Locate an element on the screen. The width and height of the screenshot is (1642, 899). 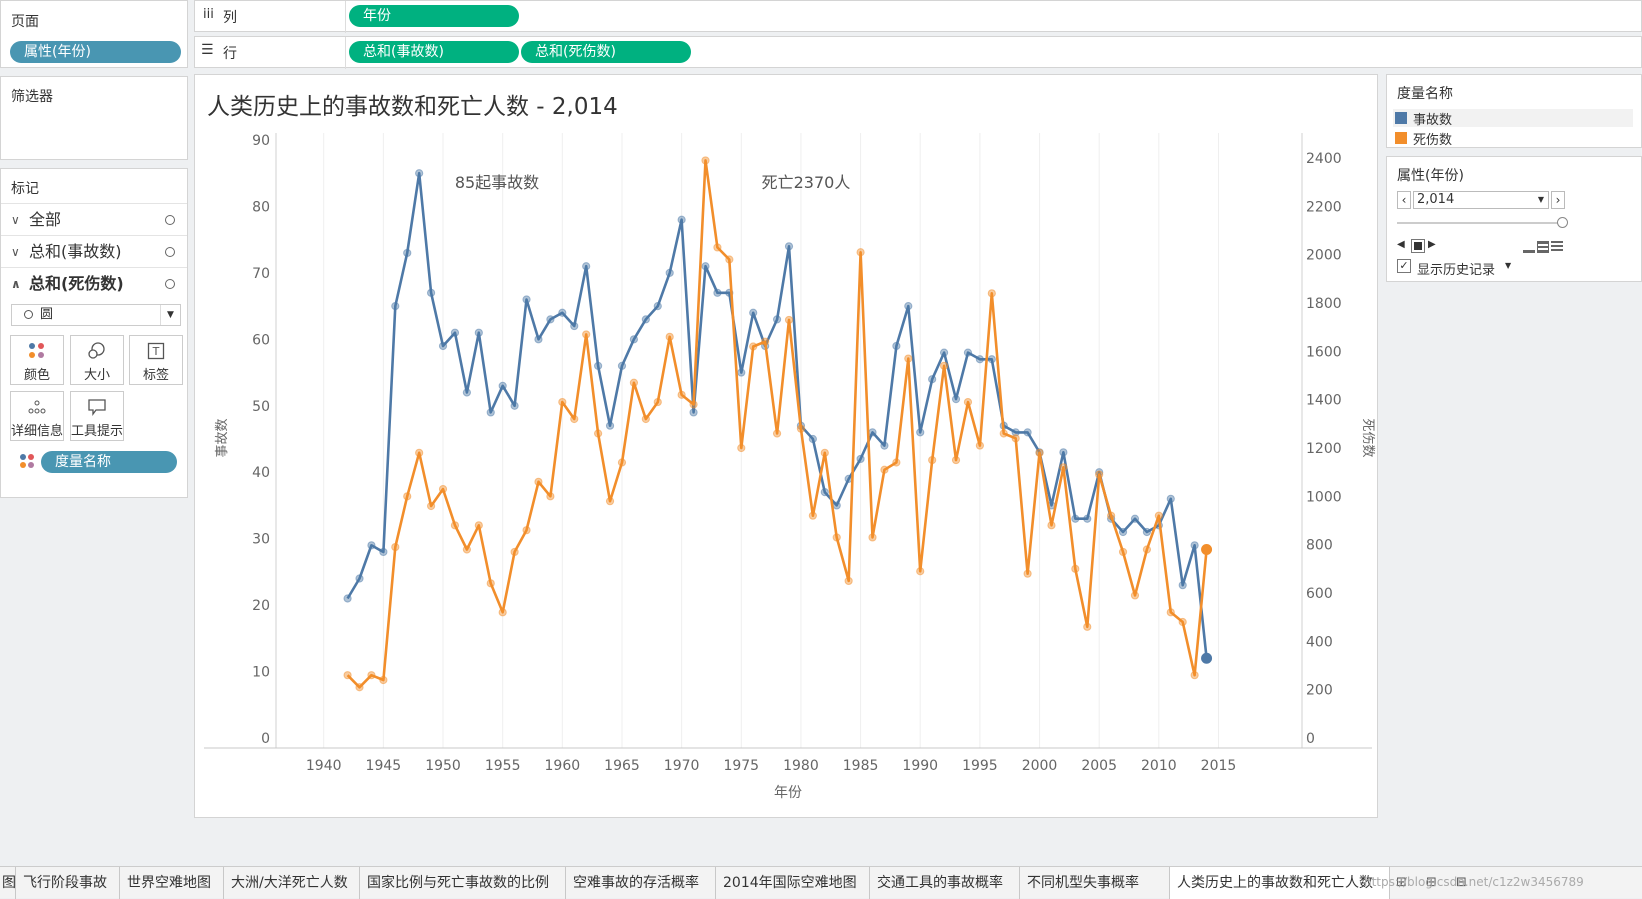
size-label: 大小 is located at coordinates (96, 375).